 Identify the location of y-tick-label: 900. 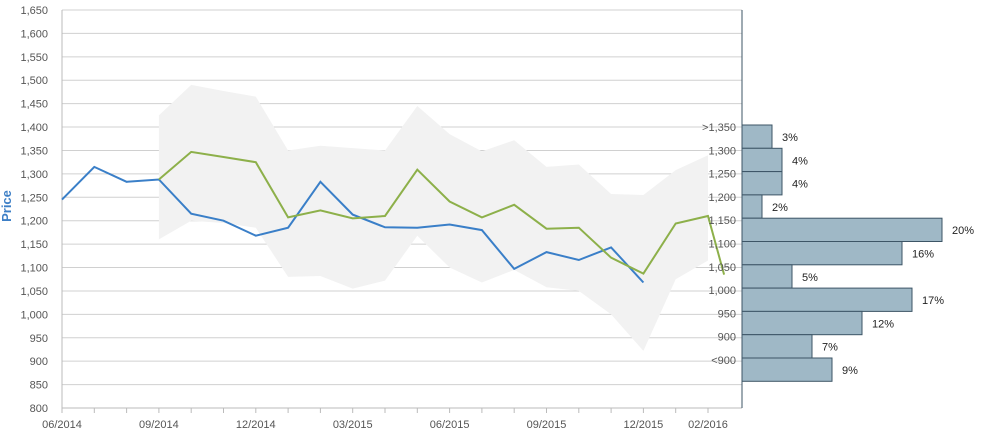
(39, 362).